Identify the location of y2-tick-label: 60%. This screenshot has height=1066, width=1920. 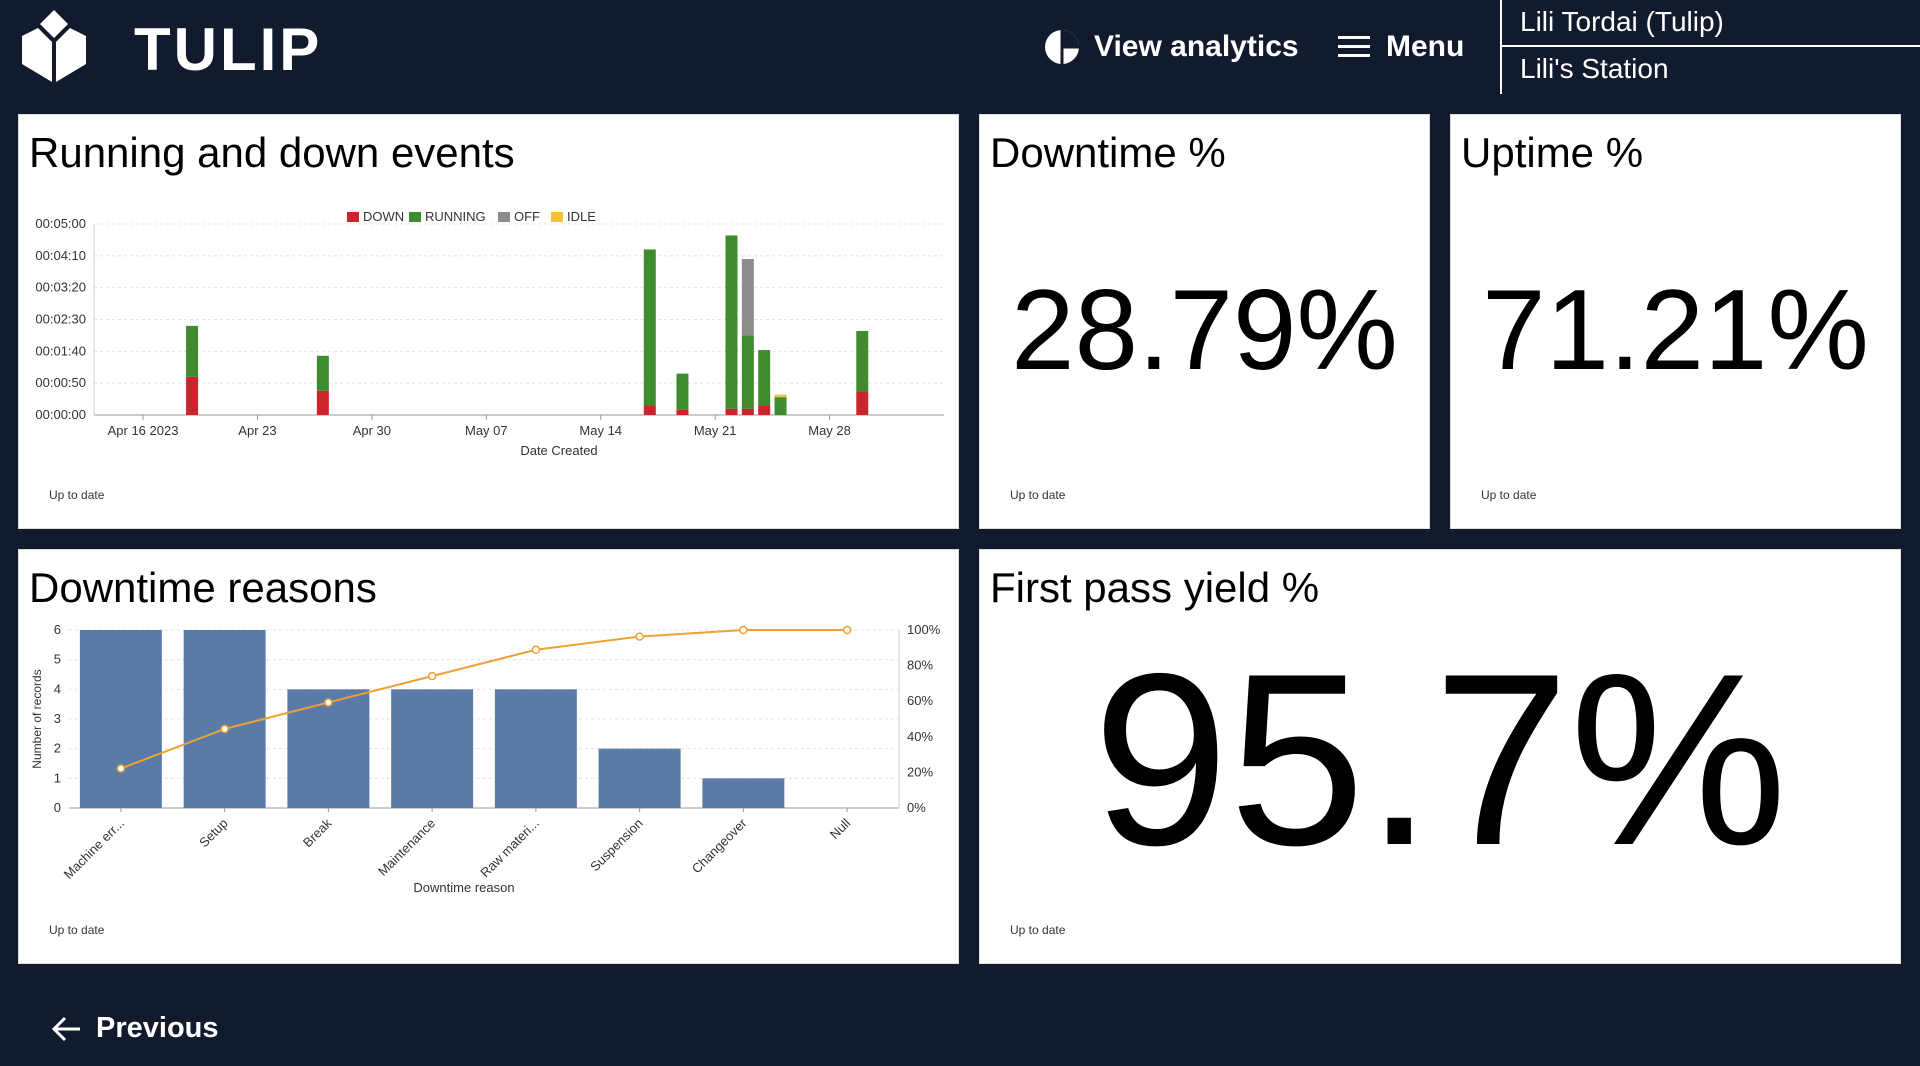
(920, 700).